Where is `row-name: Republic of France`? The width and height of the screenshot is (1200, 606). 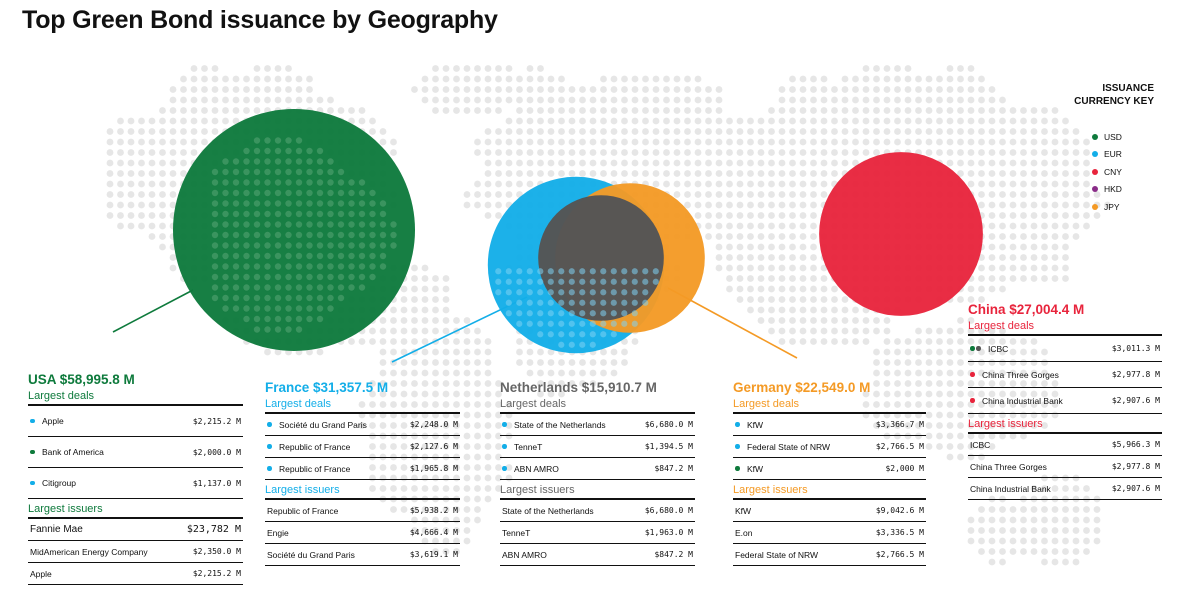 row-name: Republic of France is located at coordinates (303, 510).